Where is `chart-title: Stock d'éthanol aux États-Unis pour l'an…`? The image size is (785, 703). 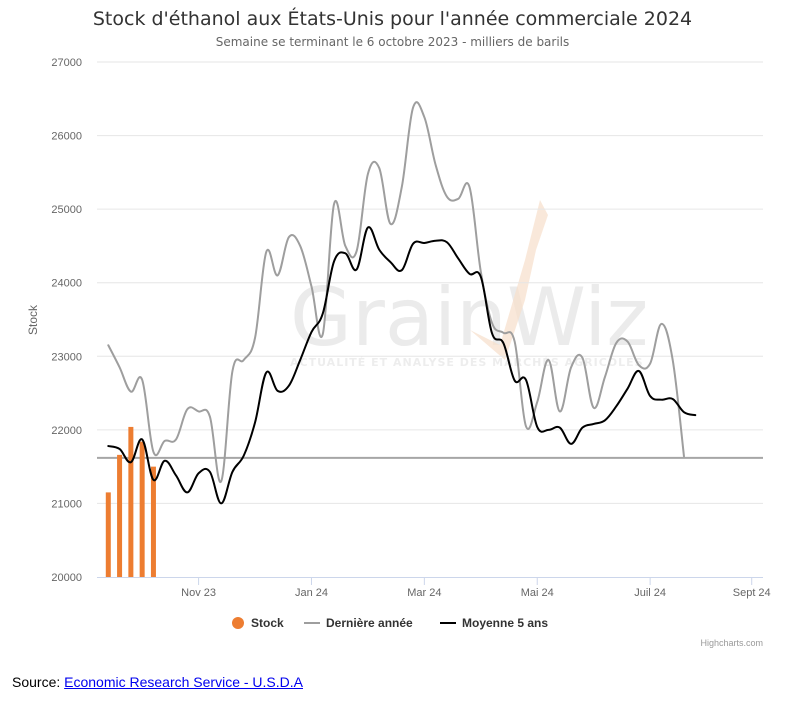 chart-title: Stock d'éthanol aux États-Unis pour l'an… is located at coordinates (392, 18).